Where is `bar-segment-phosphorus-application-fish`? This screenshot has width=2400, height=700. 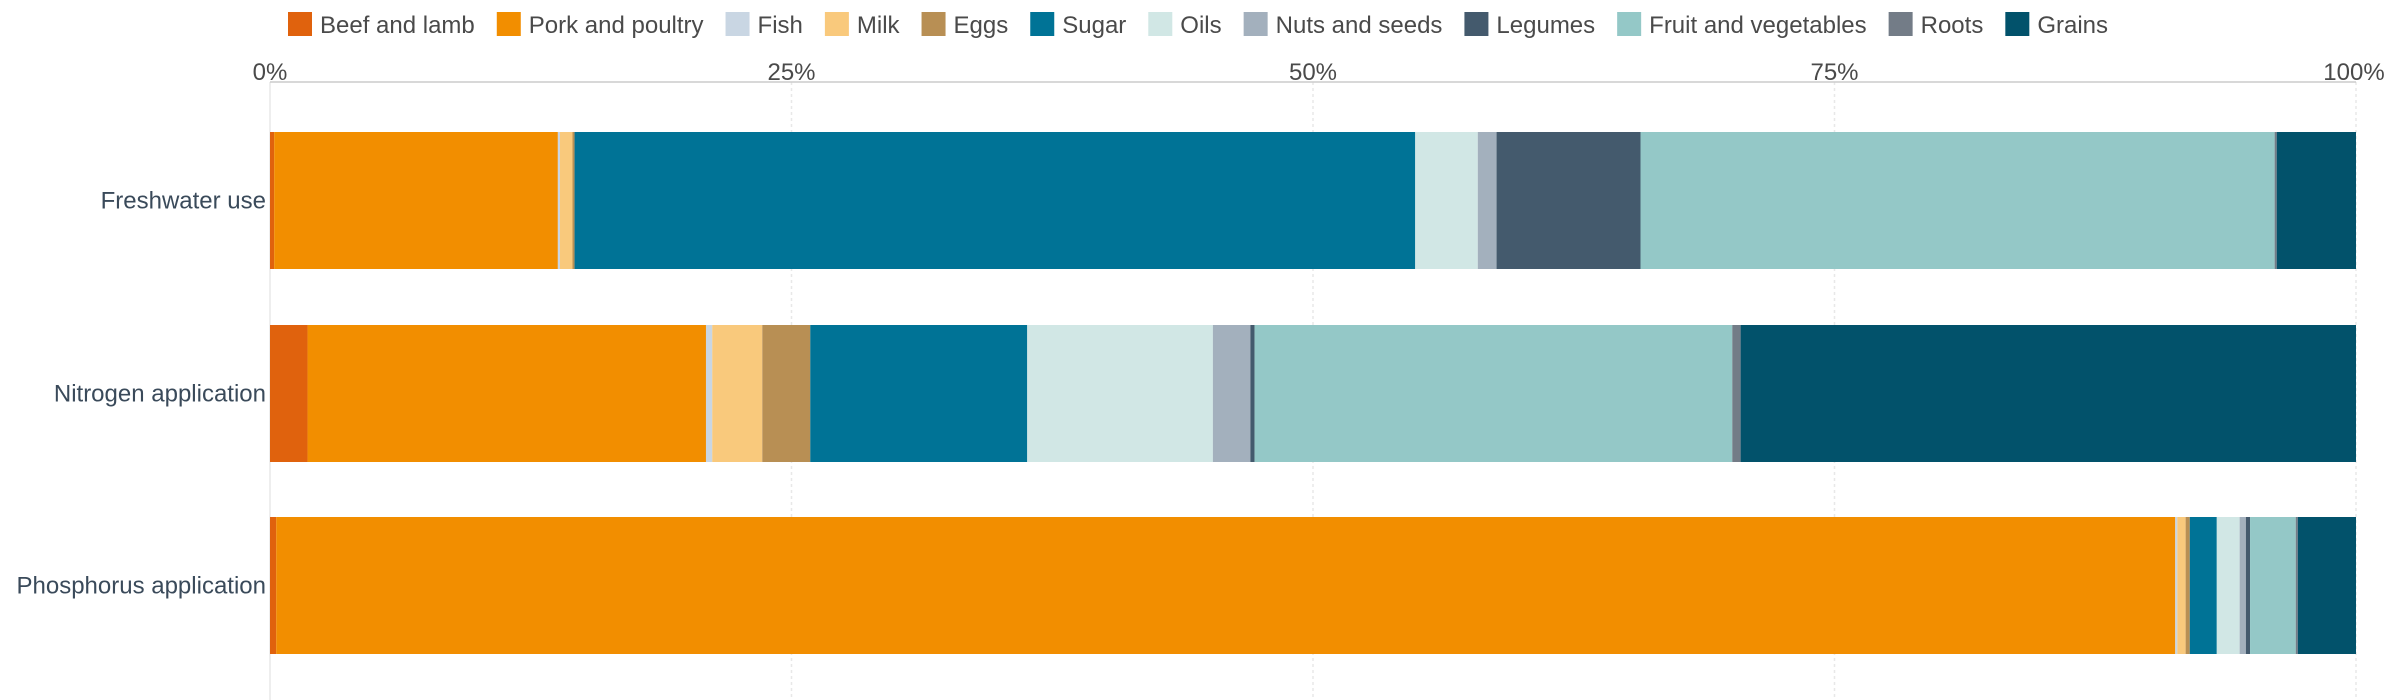
bar-segment-phosphorus-application-fish is located at coordinates (2176, 585).